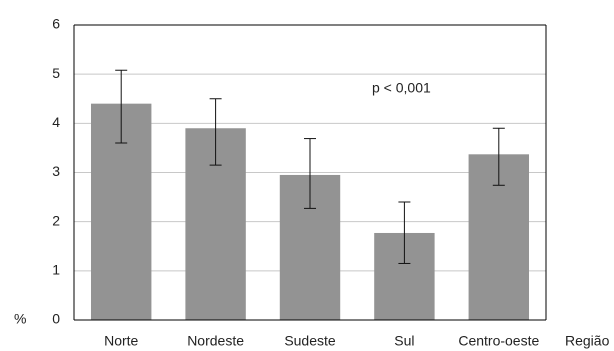  I want to click on x-category-labels: Norte Nordeste Sudeste Sul Centro-oeste, so click(321, 341).